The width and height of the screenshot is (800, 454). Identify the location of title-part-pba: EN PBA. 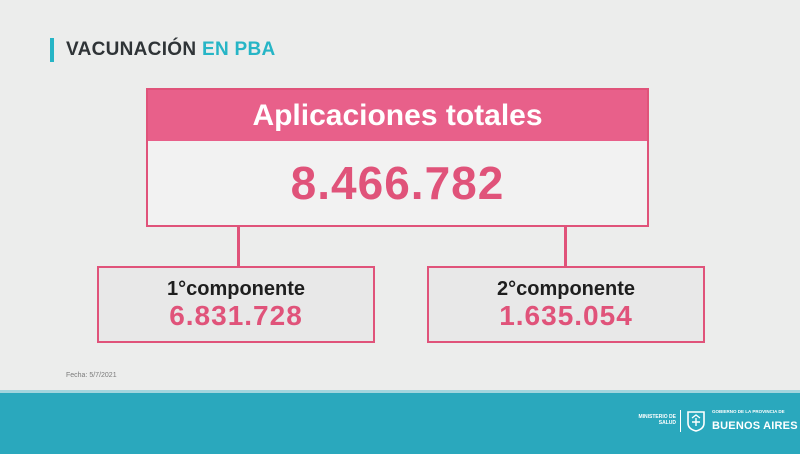
(238, 49).